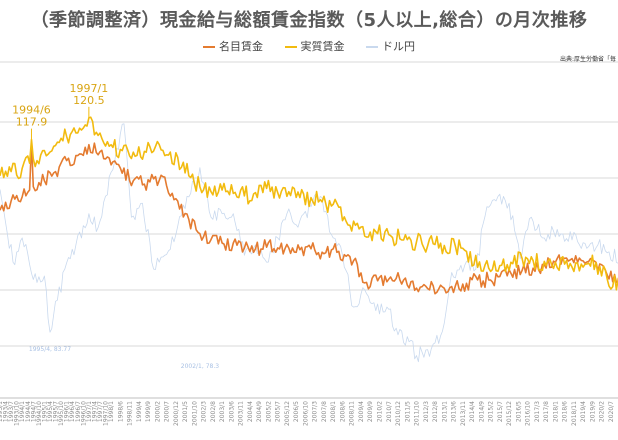 This screenshot has height=440, width=618. Describe the element at coordinates (372, 47) in the screenshot. I see `legend-usd-swatch` at that location.